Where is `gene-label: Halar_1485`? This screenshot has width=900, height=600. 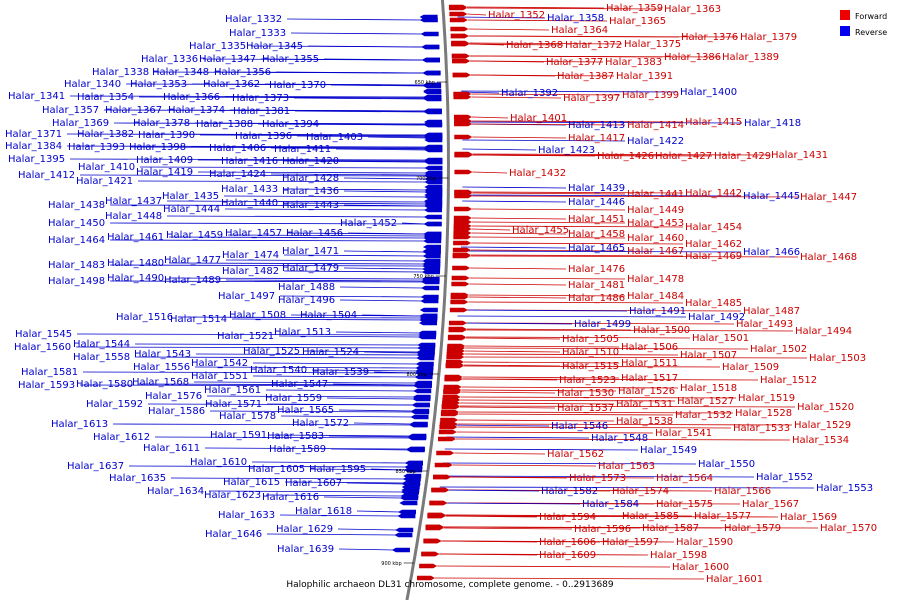
gene-label: Halar_1485 is located at coordinates (713, 303).